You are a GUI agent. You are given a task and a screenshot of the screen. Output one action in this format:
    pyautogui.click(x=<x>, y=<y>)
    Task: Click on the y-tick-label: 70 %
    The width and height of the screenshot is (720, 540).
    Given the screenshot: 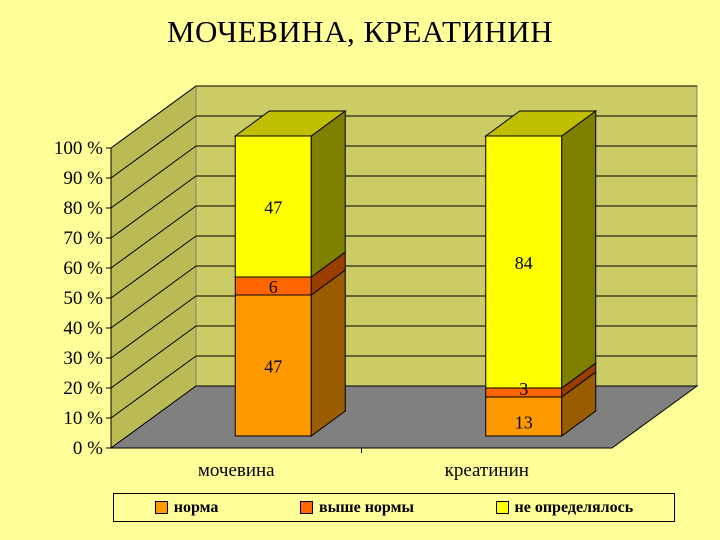 What is the action you would take?
    pyautogui.click(x=83, y=238)
    